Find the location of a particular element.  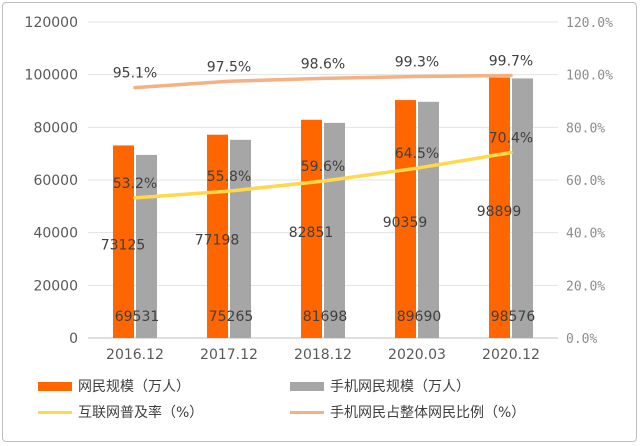

y-left-tick-label: 60000 is located at coordinates (55, 181).